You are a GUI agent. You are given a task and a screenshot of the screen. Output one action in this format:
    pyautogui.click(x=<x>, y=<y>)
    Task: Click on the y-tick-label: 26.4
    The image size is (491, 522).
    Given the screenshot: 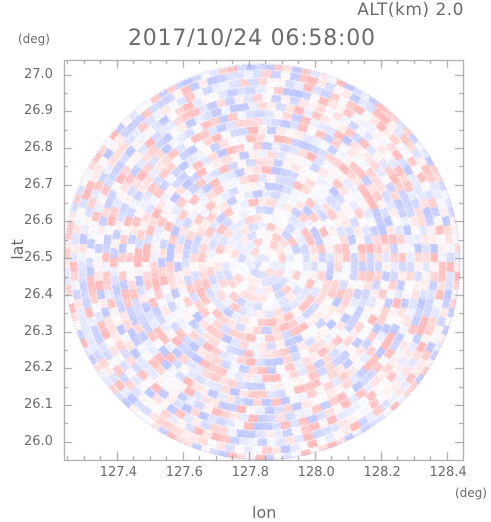 What is the action you would take?
    pyautogui.click(x=38, y=294)
    